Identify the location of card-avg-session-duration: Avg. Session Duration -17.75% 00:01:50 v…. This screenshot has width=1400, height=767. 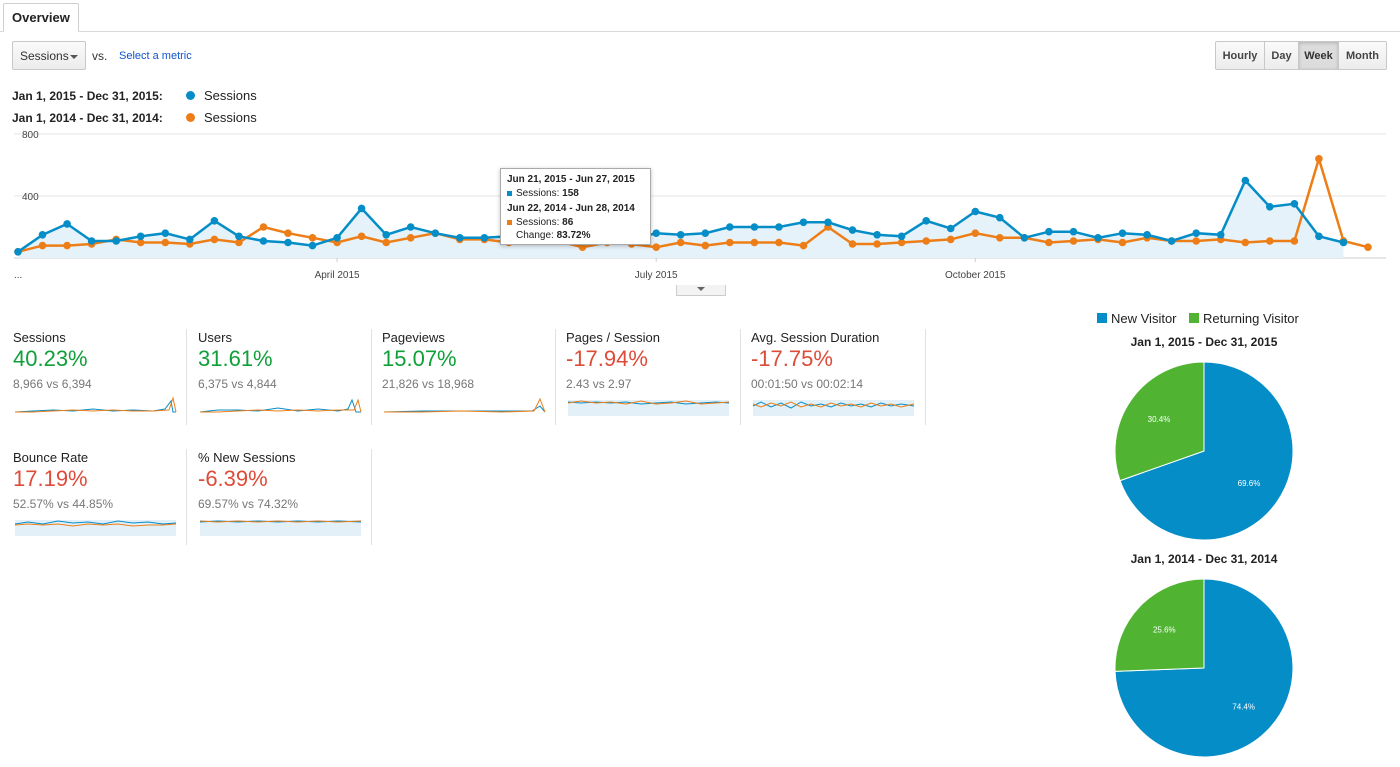
(836, 378).